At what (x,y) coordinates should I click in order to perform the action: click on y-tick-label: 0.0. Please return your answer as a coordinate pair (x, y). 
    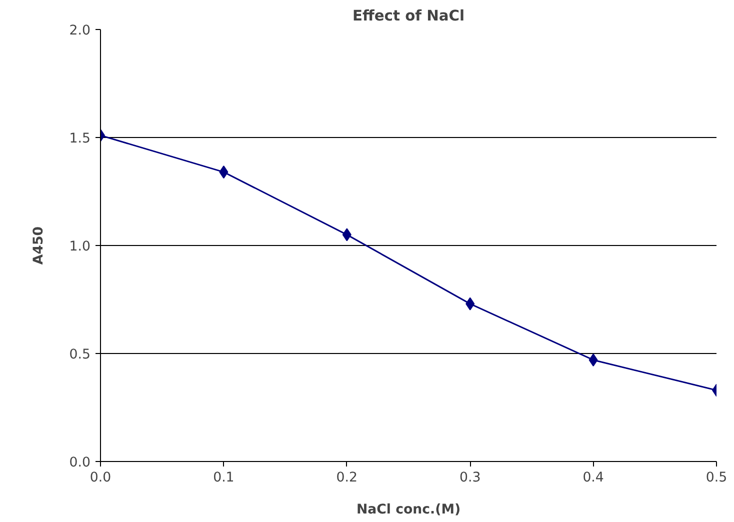
    Looking at the image, I should click on (80, 463).